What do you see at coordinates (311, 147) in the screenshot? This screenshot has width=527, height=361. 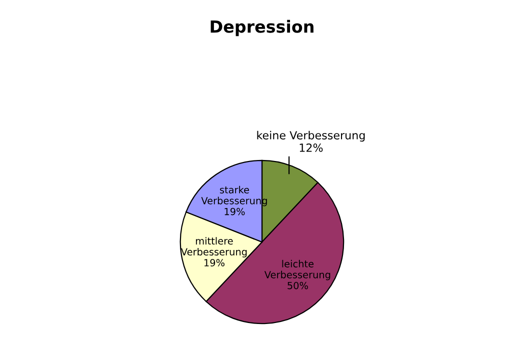 I see `data-label: 12%` at bounding box center [311, 147].